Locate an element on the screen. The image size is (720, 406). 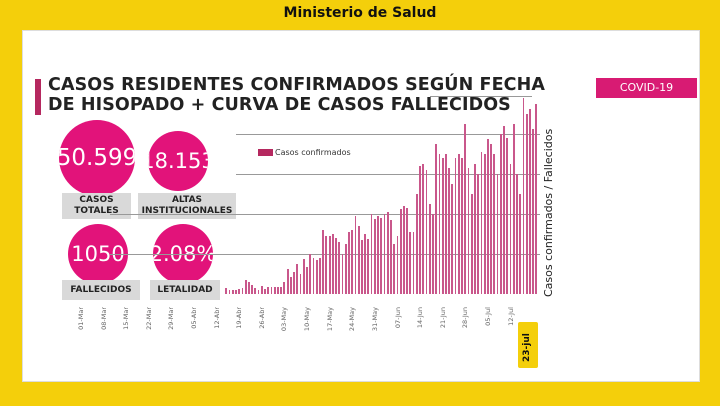
bar-09-Jun is located at coordinates (404, 250).